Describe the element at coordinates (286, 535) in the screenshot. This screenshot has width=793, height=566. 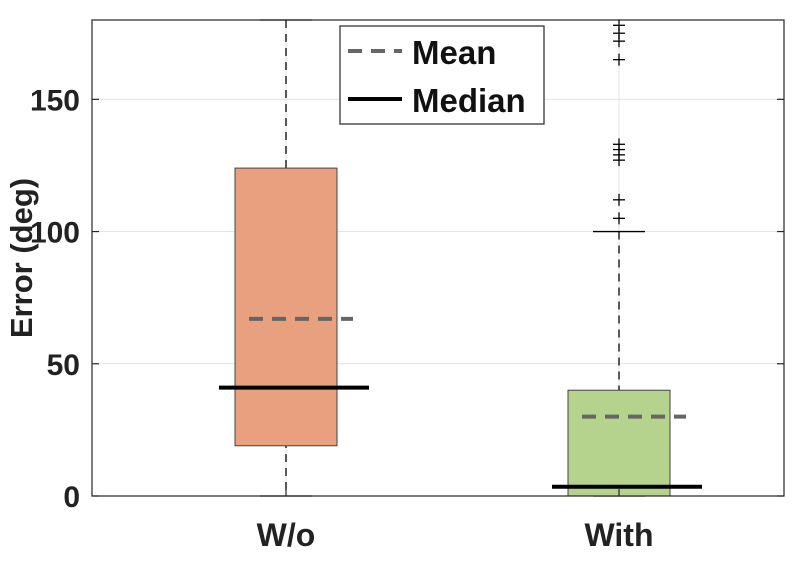
I see `x-category-label-0: W/o` at that location.